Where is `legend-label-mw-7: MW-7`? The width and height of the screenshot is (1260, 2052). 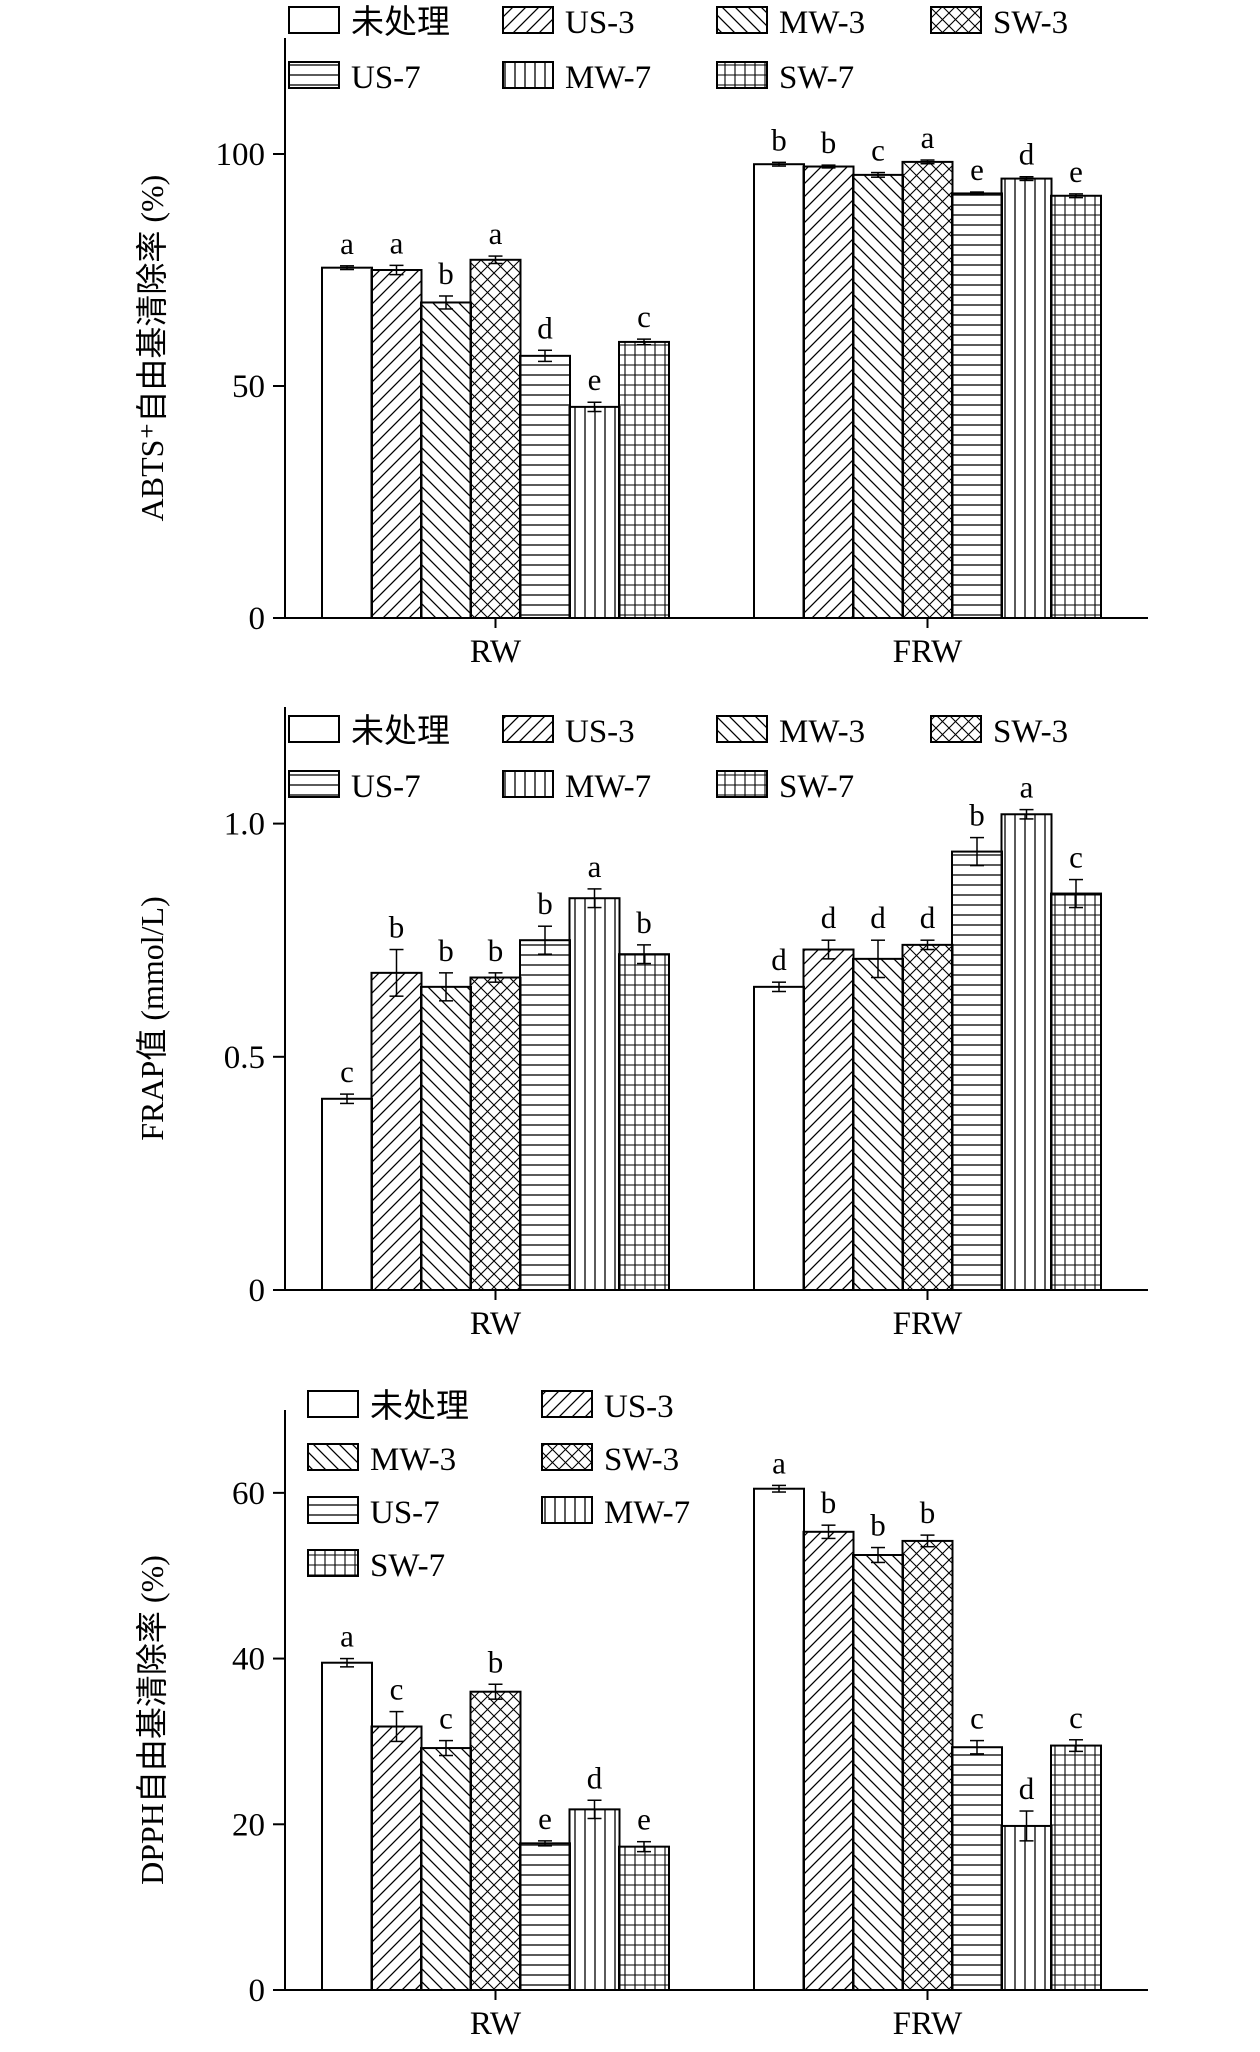 legend-label-mw-7: MW-7 is located at coordinates (647, 1513).